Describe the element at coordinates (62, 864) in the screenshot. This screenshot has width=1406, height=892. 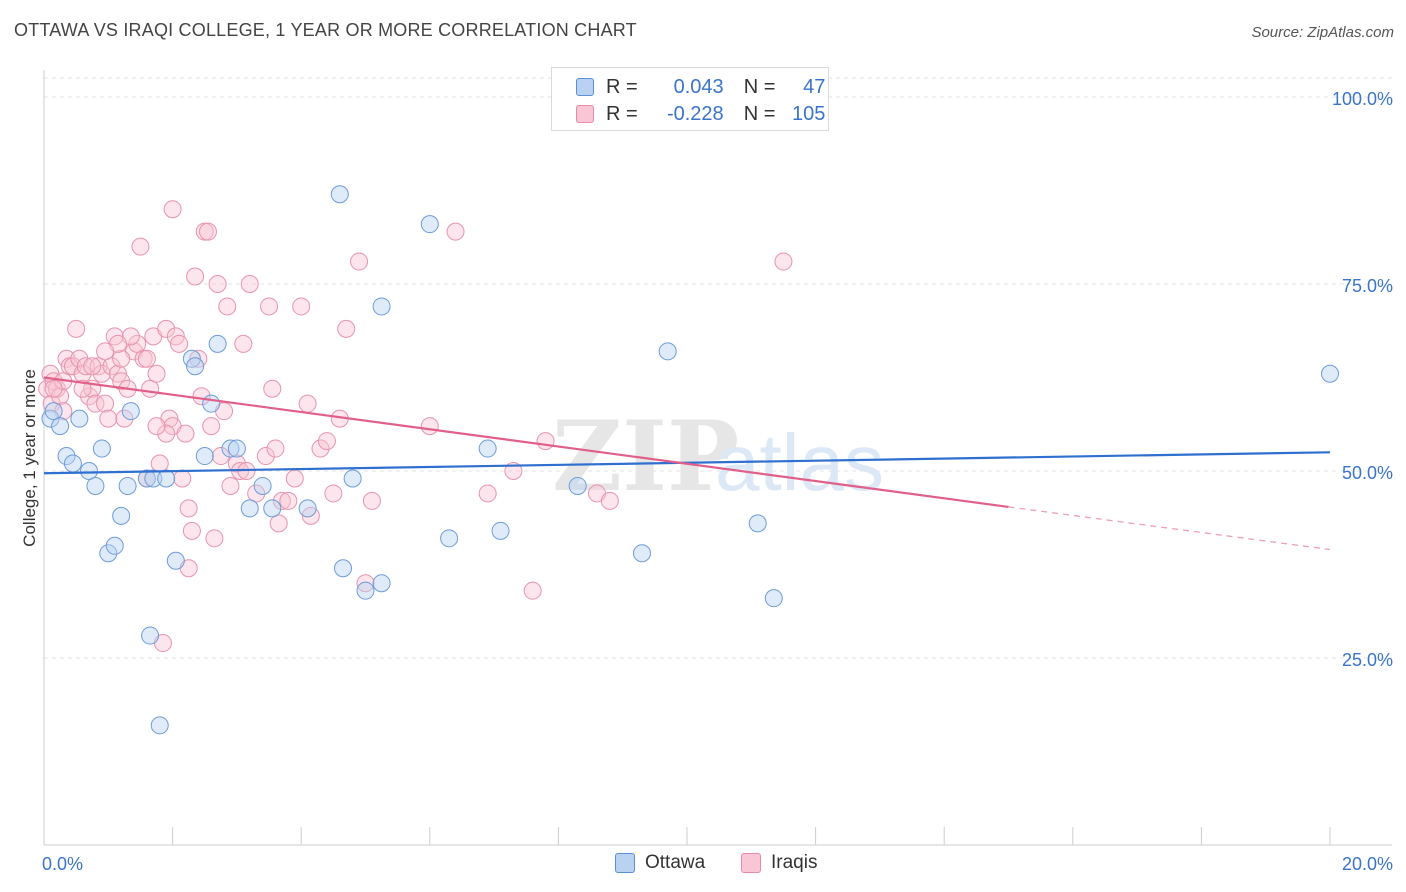
I see `x-tick-label-min: 0.0%` at that location.